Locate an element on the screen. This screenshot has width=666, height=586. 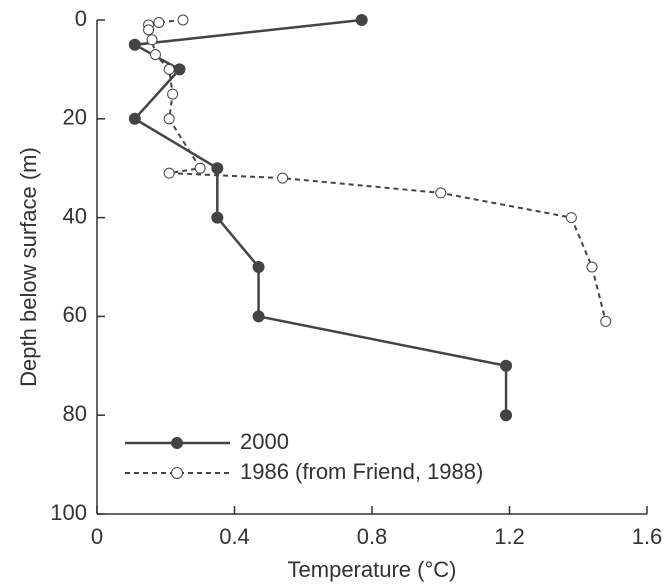
x-tick-label: 0.8 is located at coordinates (372, 536).